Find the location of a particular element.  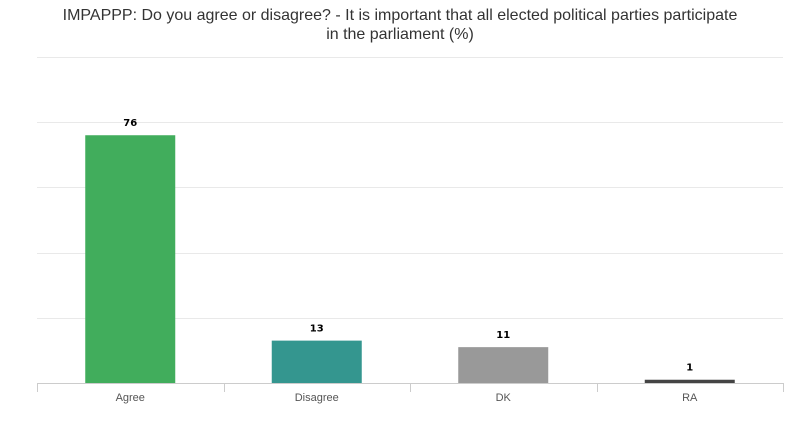

bar-agree is located at coordinates (130, 259).